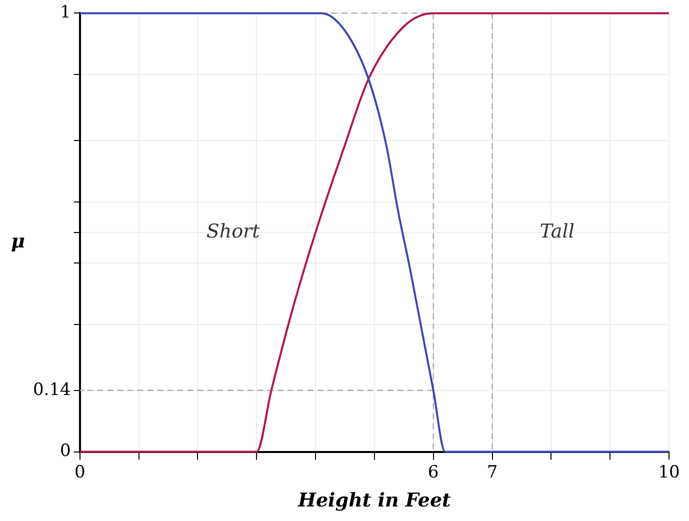  I want to click on x-tick-label: 7, so click(492, 472).